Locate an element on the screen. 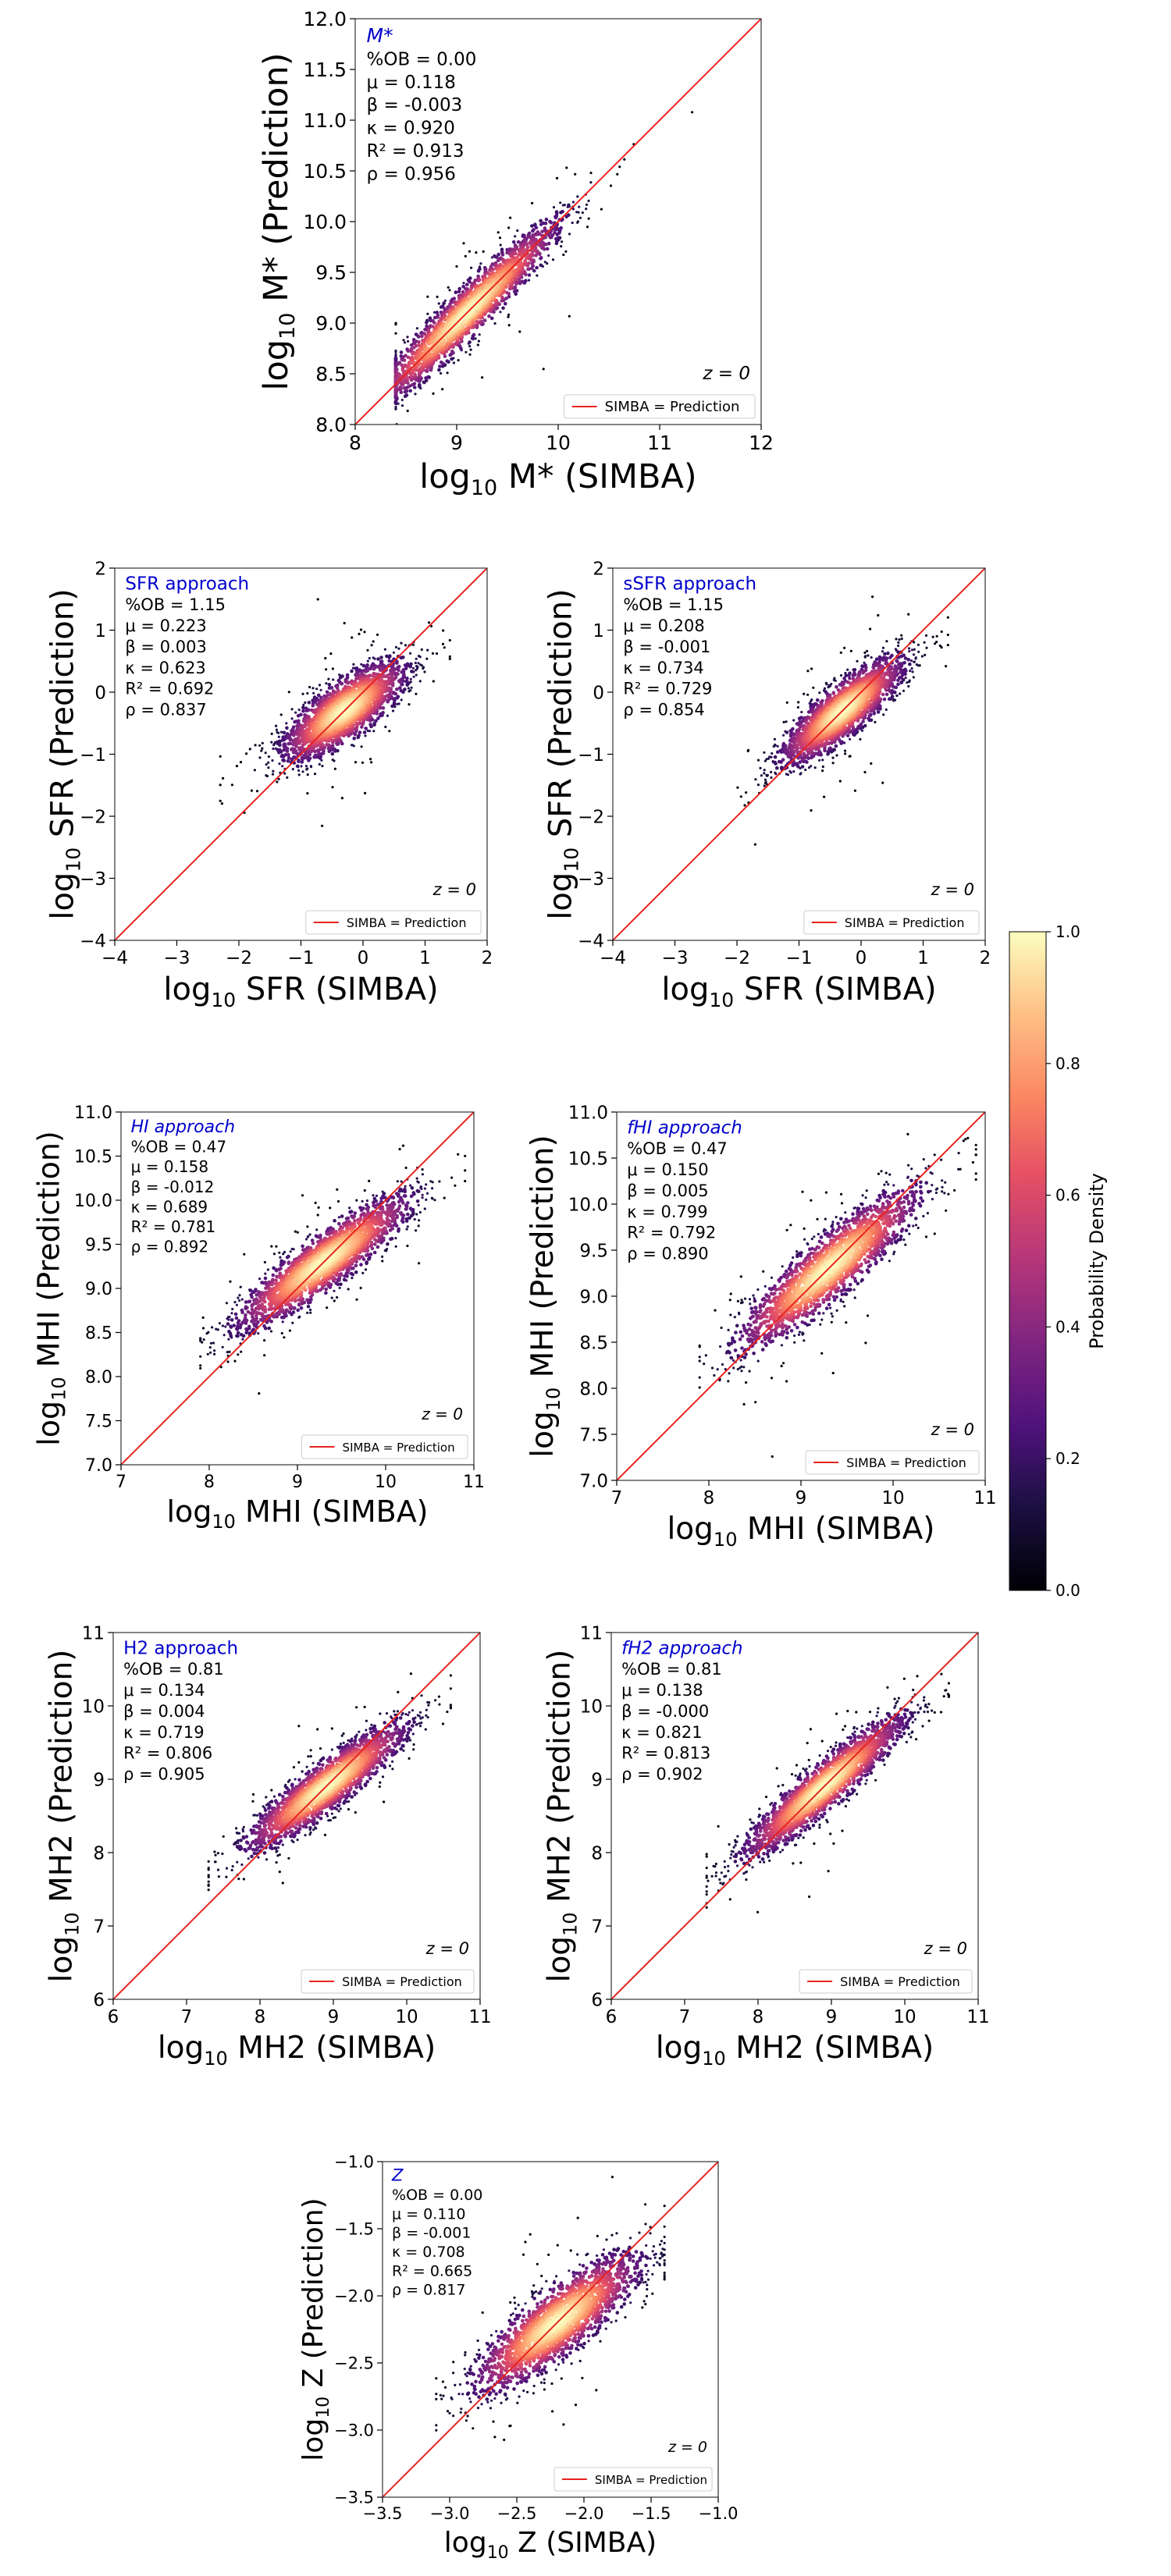  x-tick-label: 1 is located at coordinates (425, 958).